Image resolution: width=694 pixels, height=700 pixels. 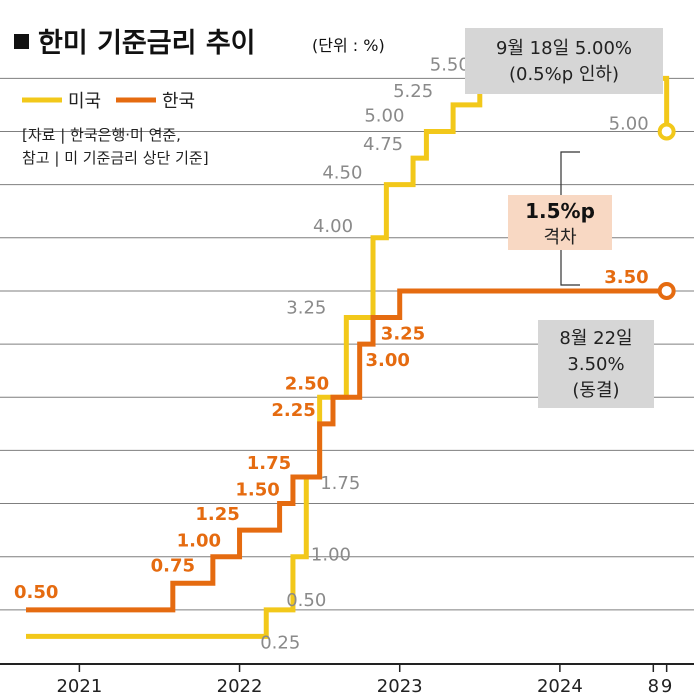 I want to click on kr-data-label: 1.25, so click(x=217, y=514).